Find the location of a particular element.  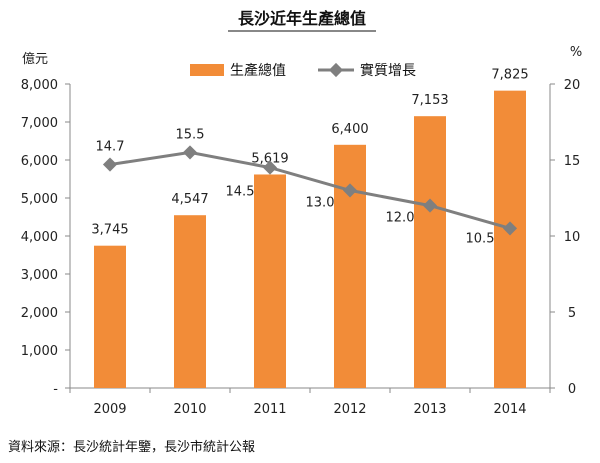

left-axis-tick-label: 1,000 is located at coordinates (39, 351).